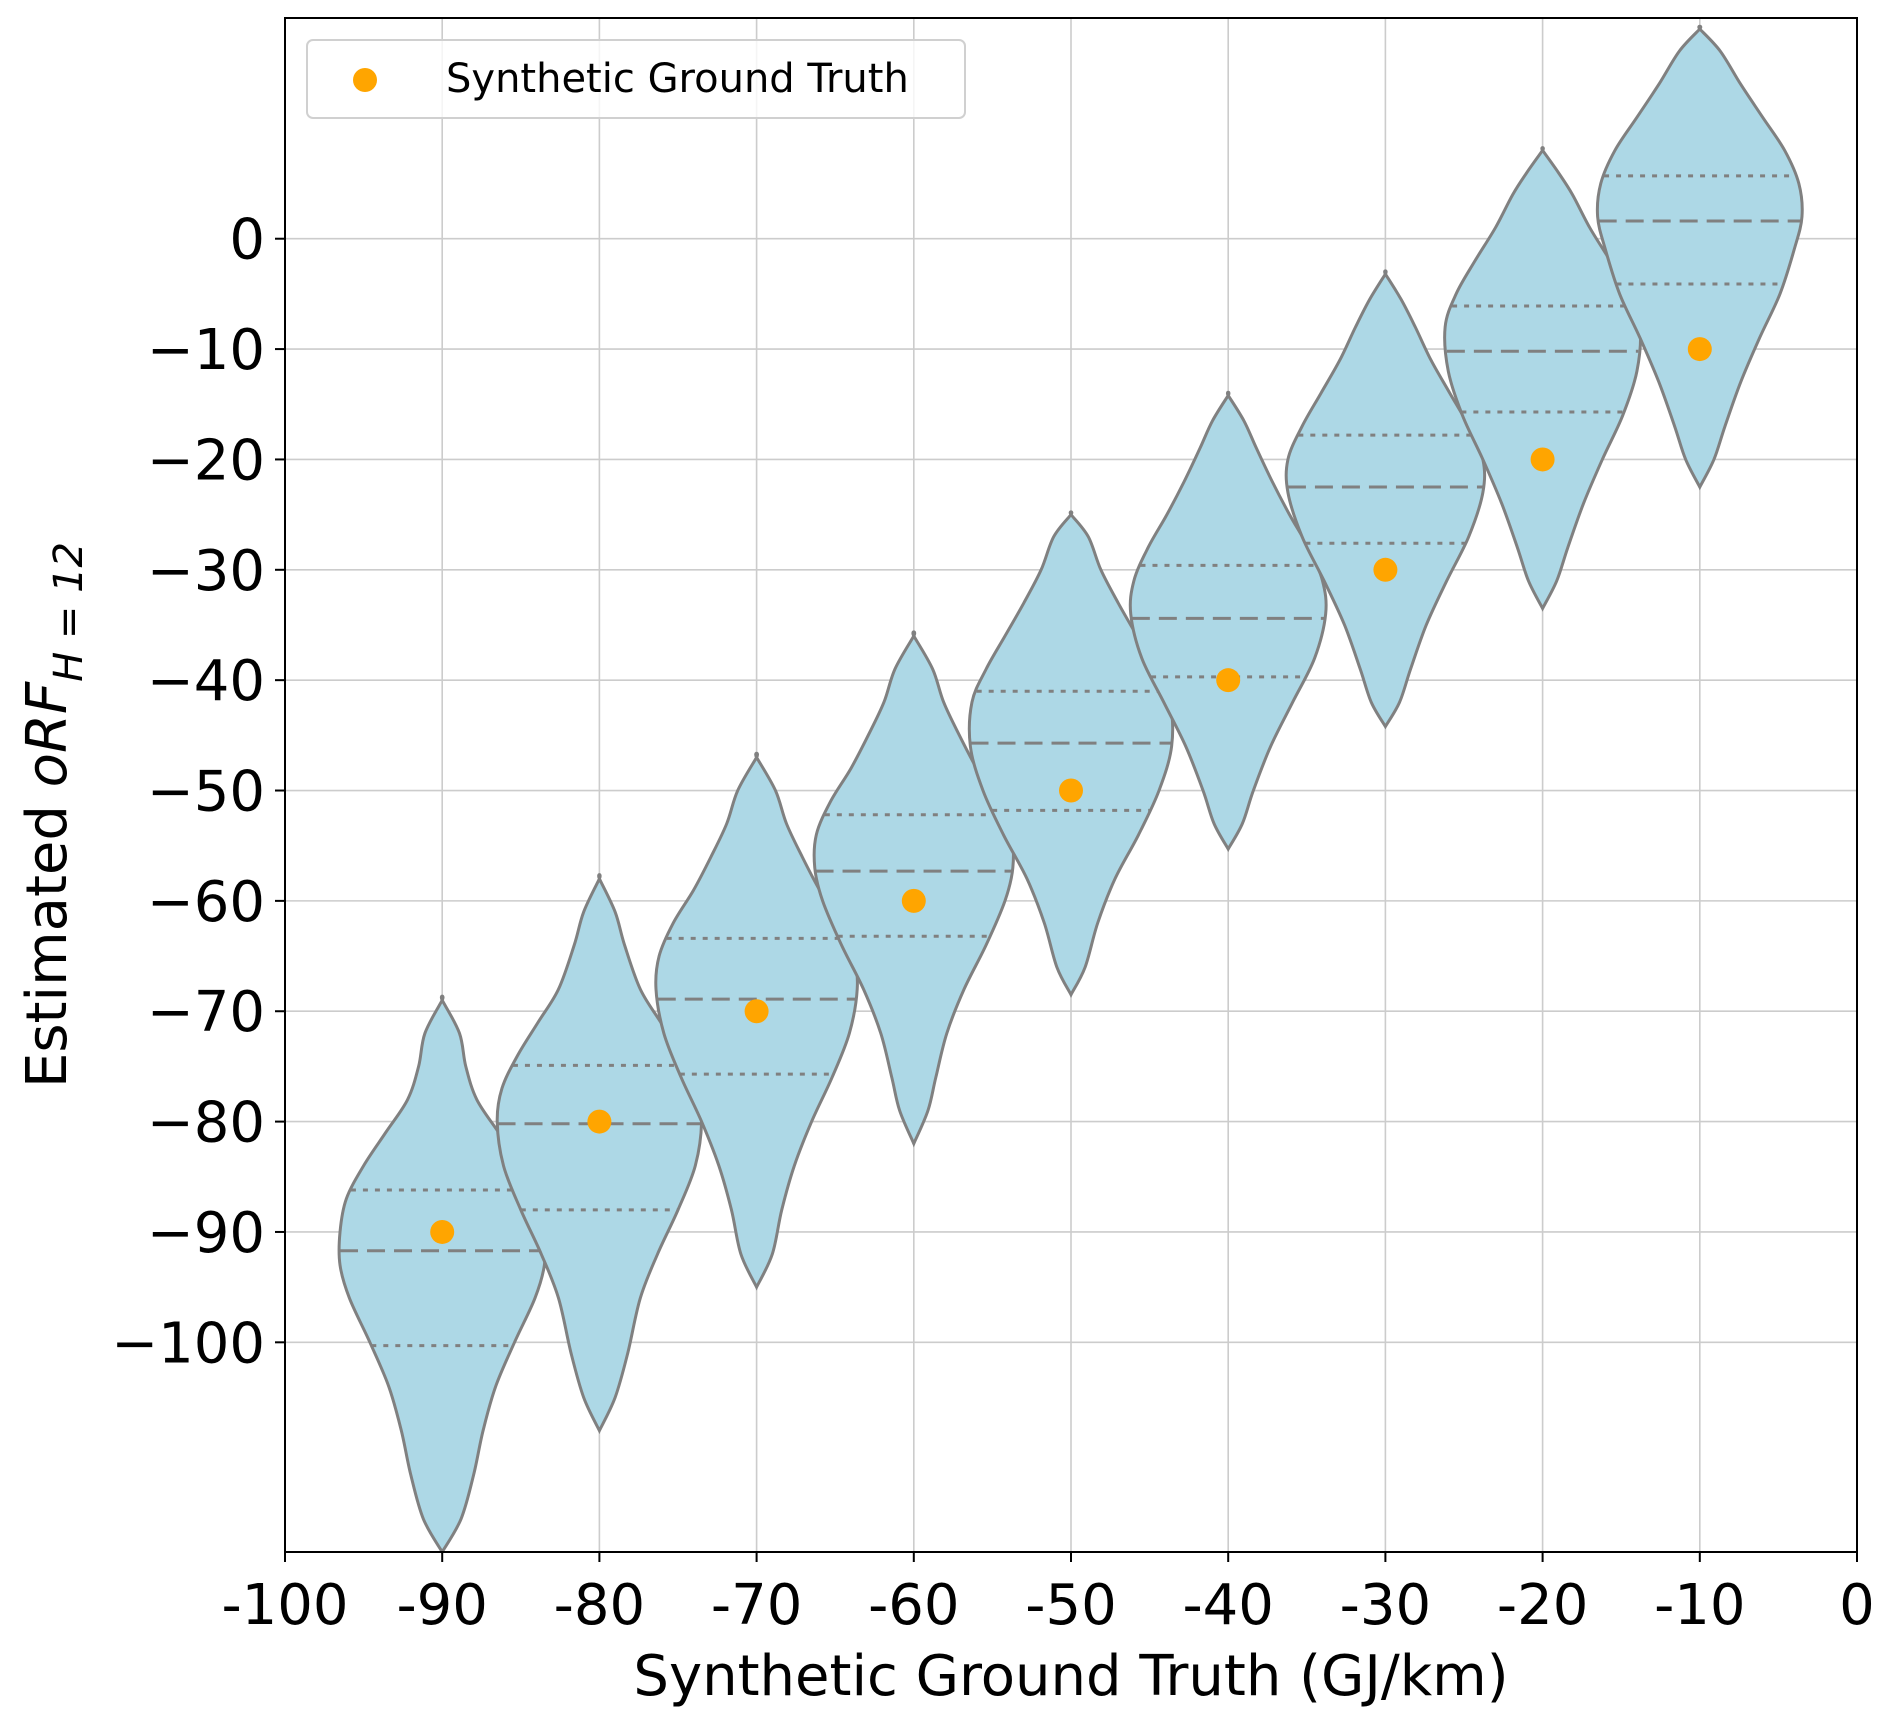 Image resolution: width=1892 pixels, height=1720 pixels. Describe the element at coordinates (188, 1343) in the screenshot. I see `y-tick-label: −100` at that location.